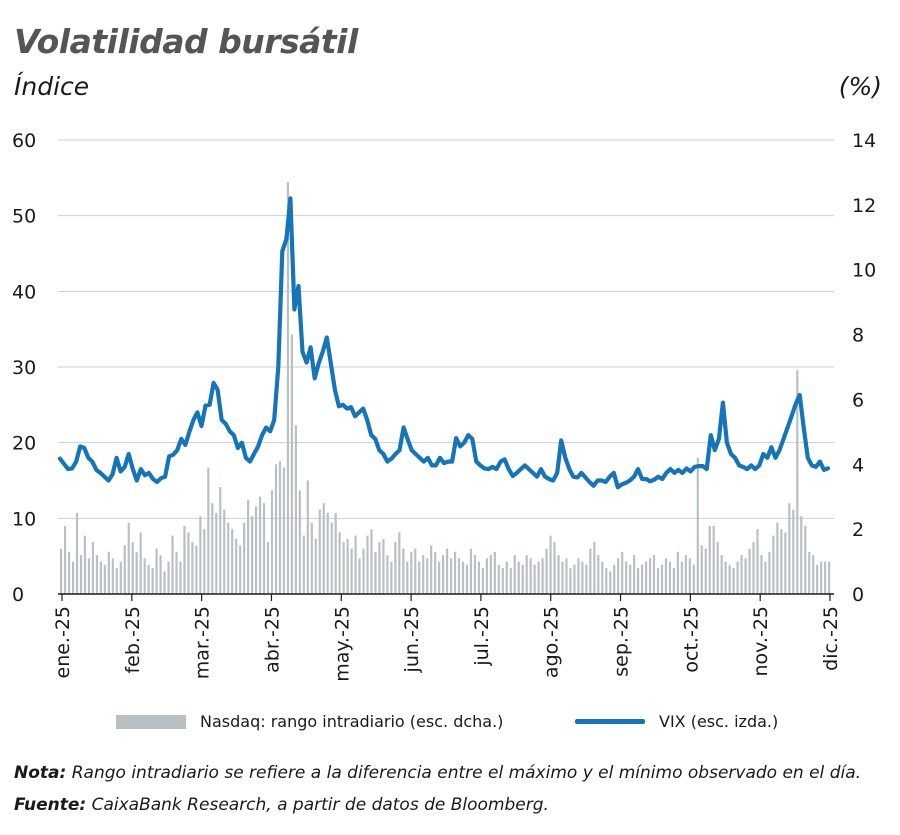 The height and width of the screenshot is (835, 900). I want to click on right-tick-label: 10, so click(864, 271).